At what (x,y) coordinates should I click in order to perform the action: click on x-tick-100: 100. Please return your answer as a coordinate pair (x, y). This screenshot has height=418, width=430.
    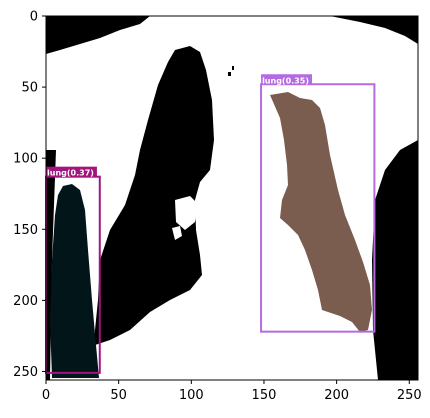
    Looking at the image, I should click on (191, 391).